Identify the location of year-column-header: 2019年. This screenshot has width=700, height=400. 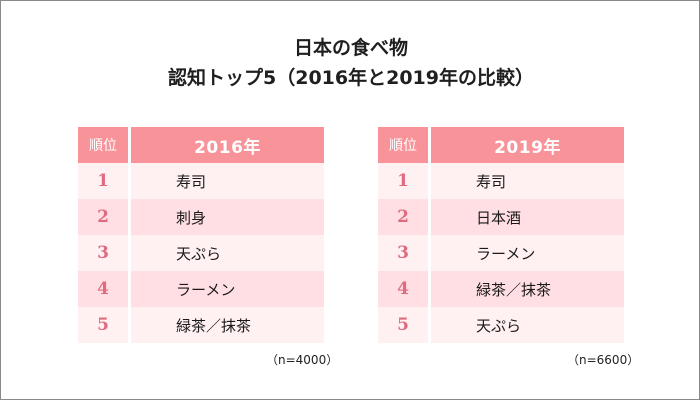
(527, 145).